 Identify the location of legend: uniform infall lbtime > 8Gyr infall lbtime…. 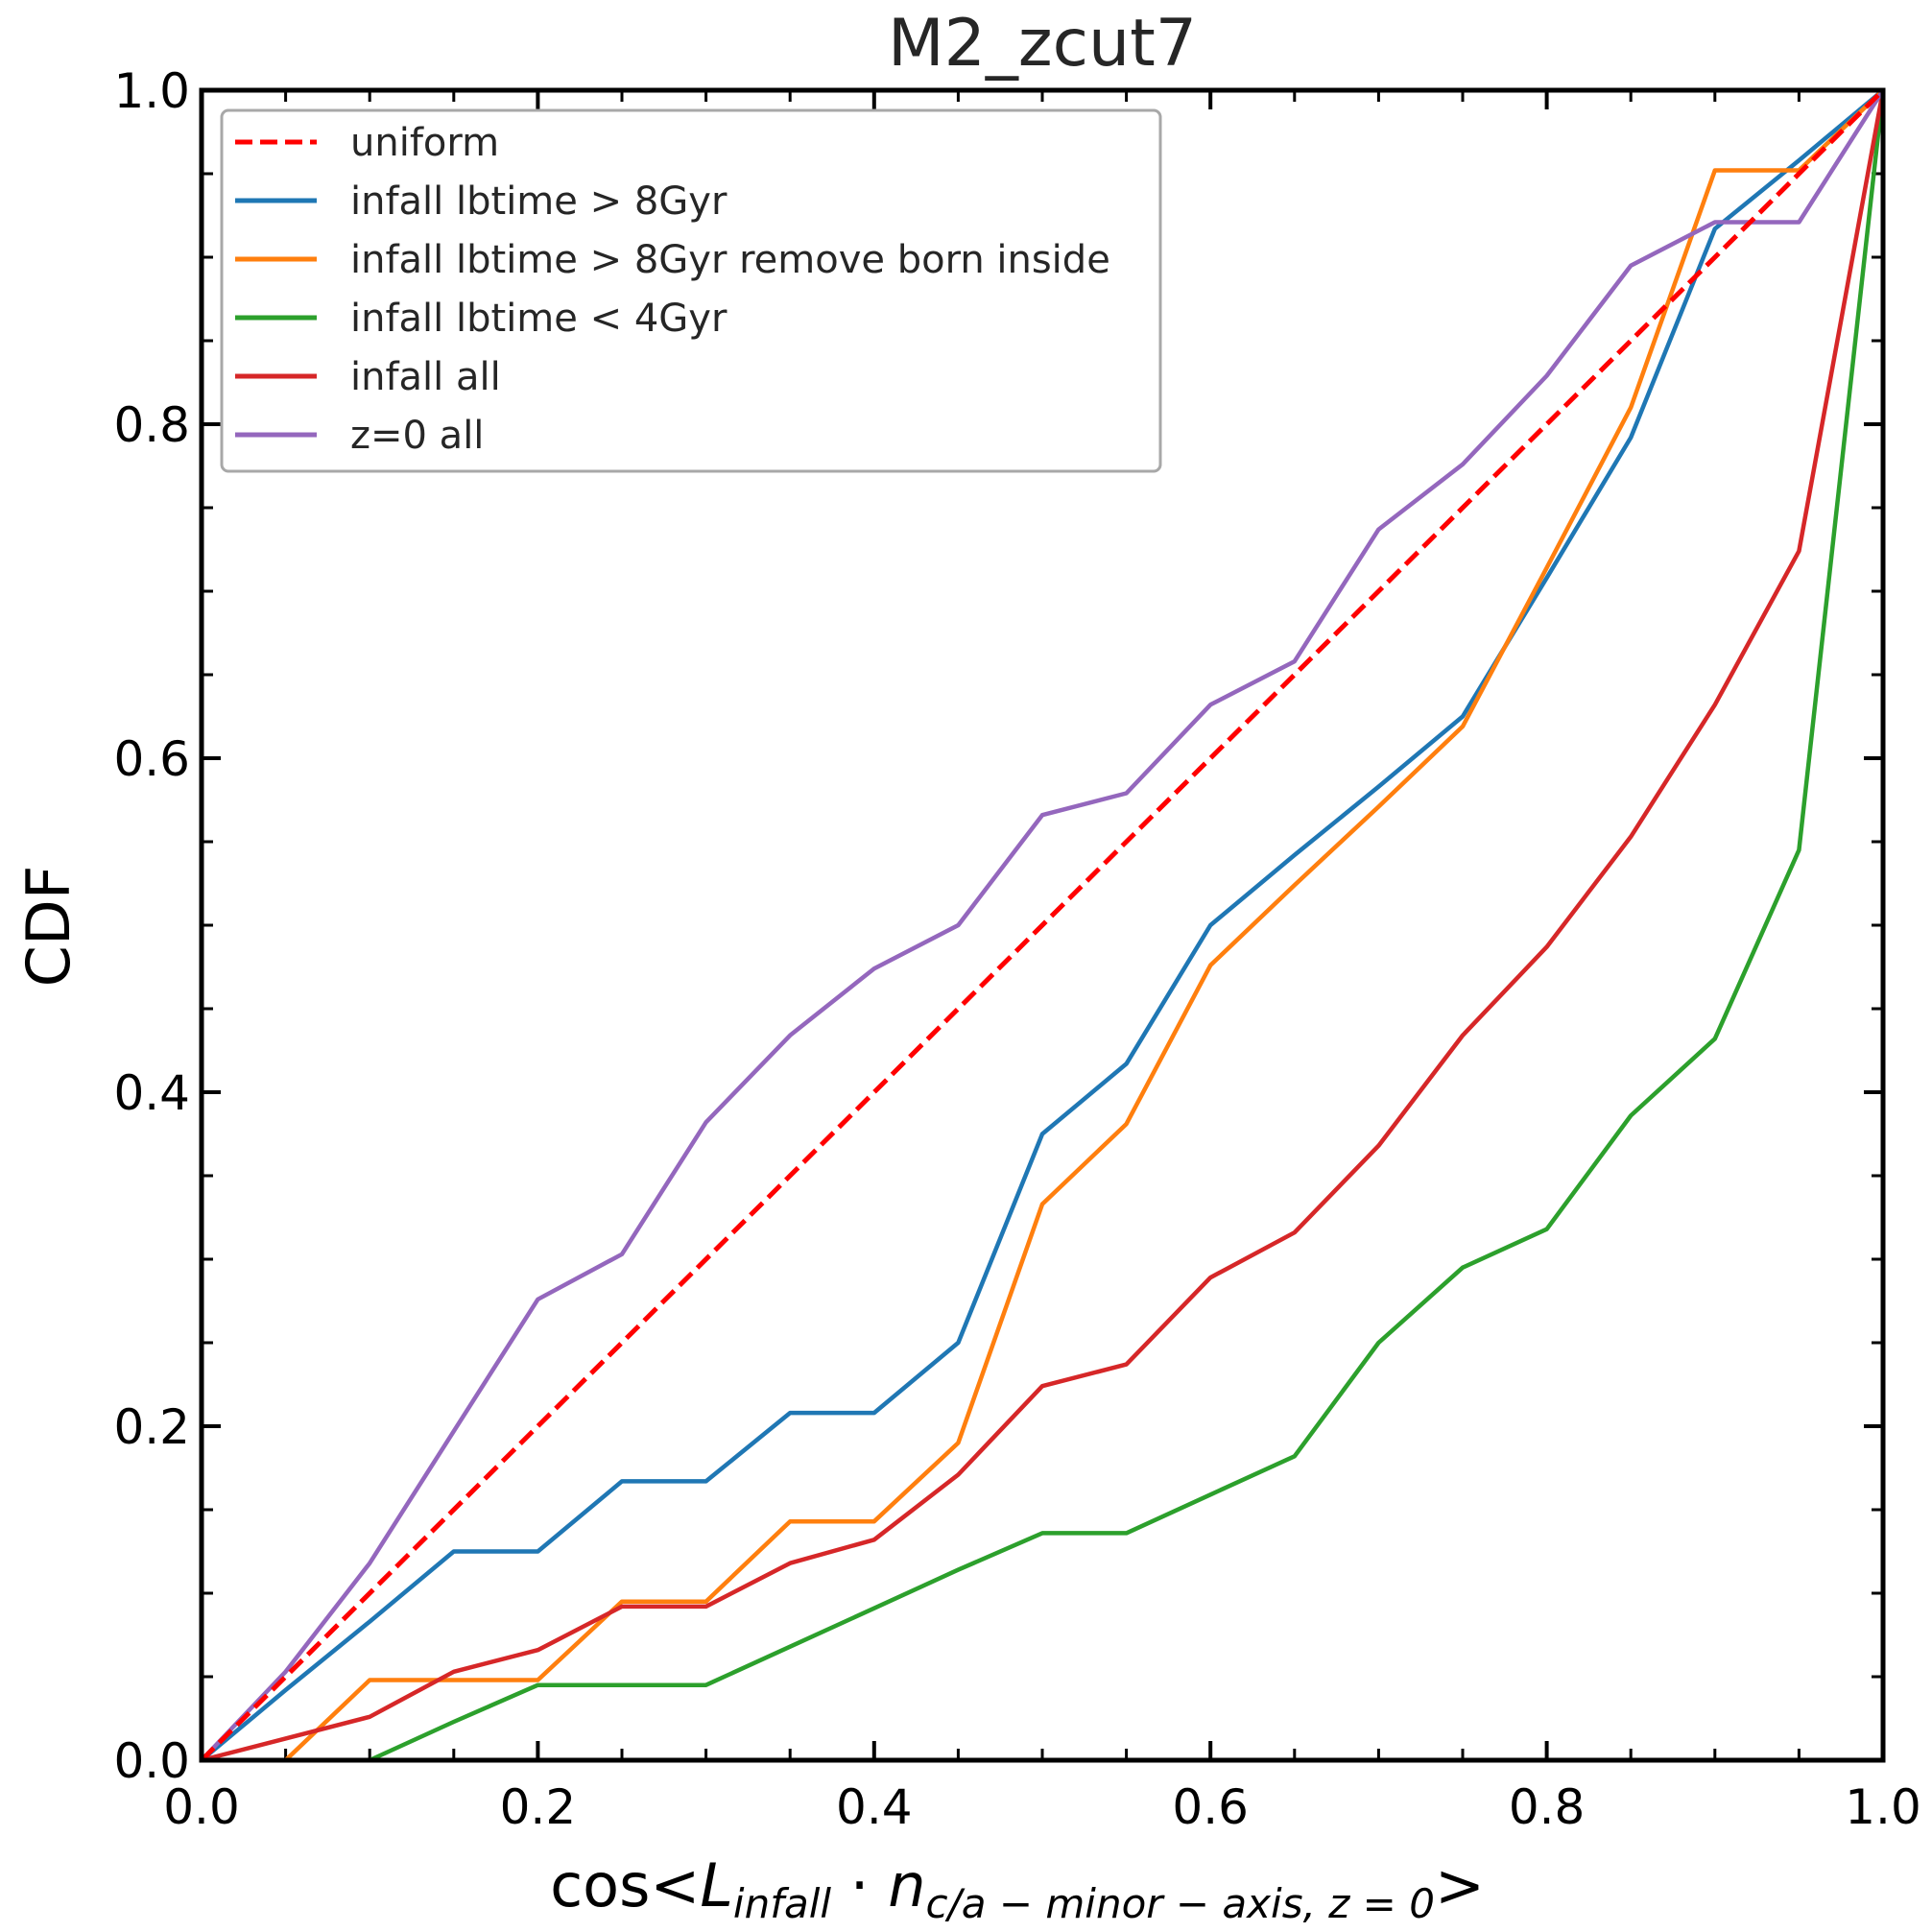
(691, 290).